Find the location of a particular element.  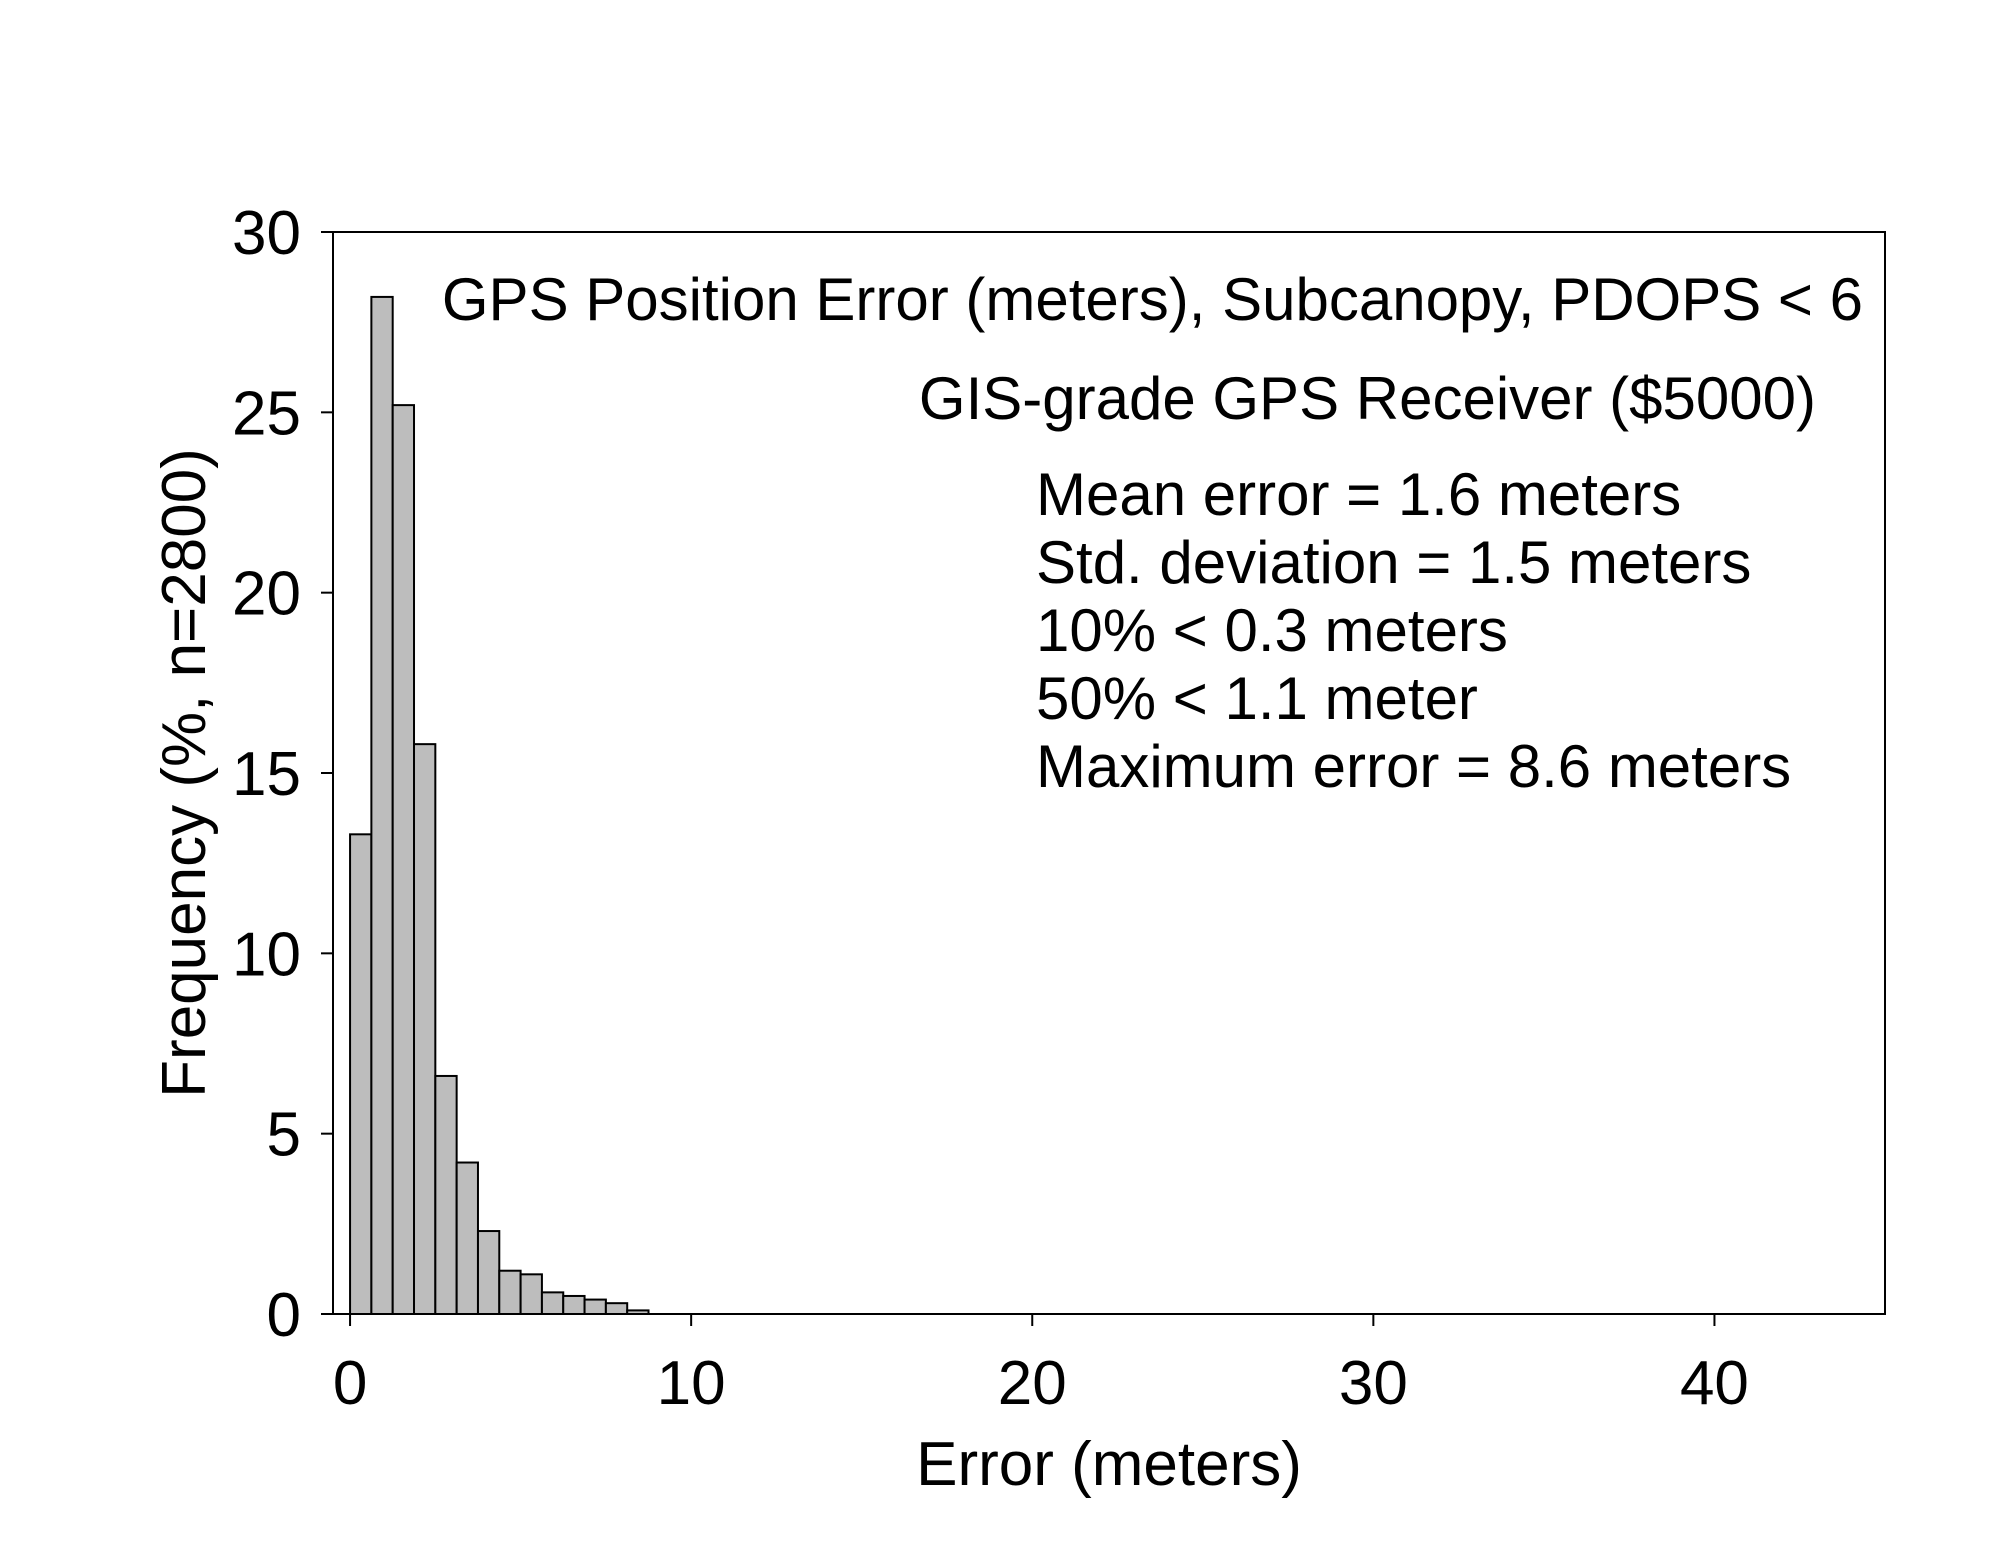

annotation-p50: 50% < 1.1 meter is located at coordinates (1257, 698).